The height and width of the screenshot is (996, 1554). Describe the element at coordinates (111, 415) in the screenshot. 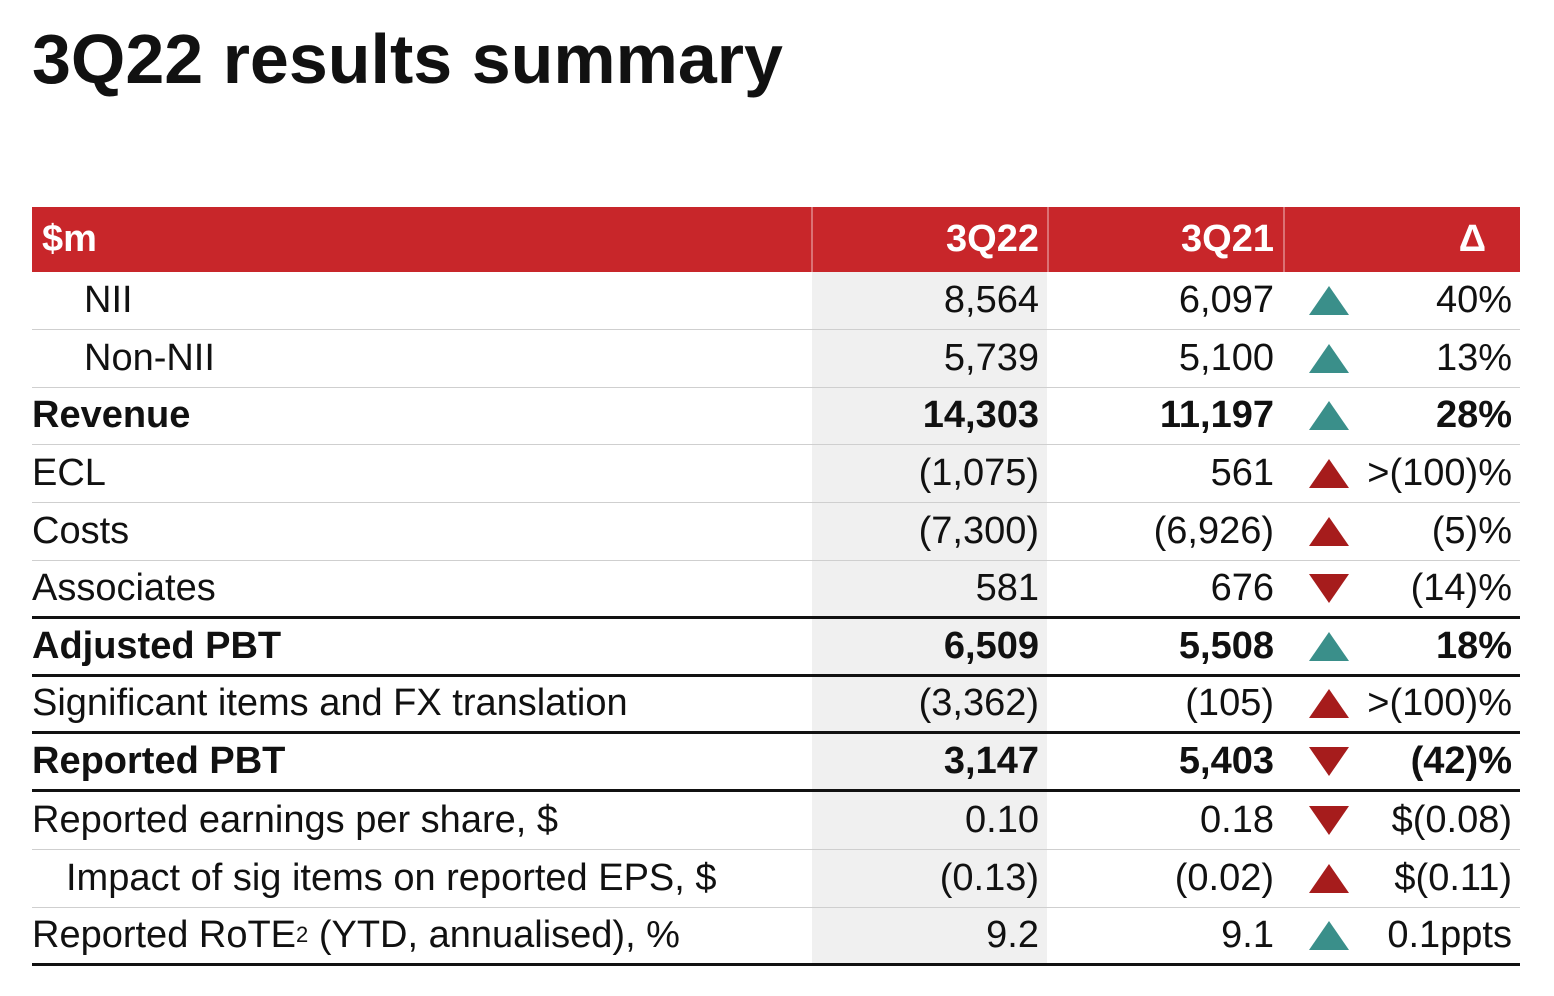

I see `row-label: Revenue` at that location.